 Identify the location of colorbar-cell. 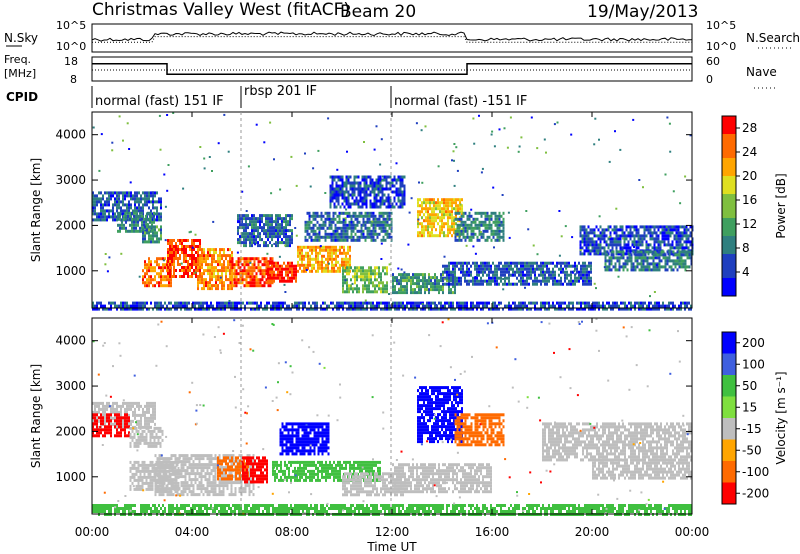
(729, 131).